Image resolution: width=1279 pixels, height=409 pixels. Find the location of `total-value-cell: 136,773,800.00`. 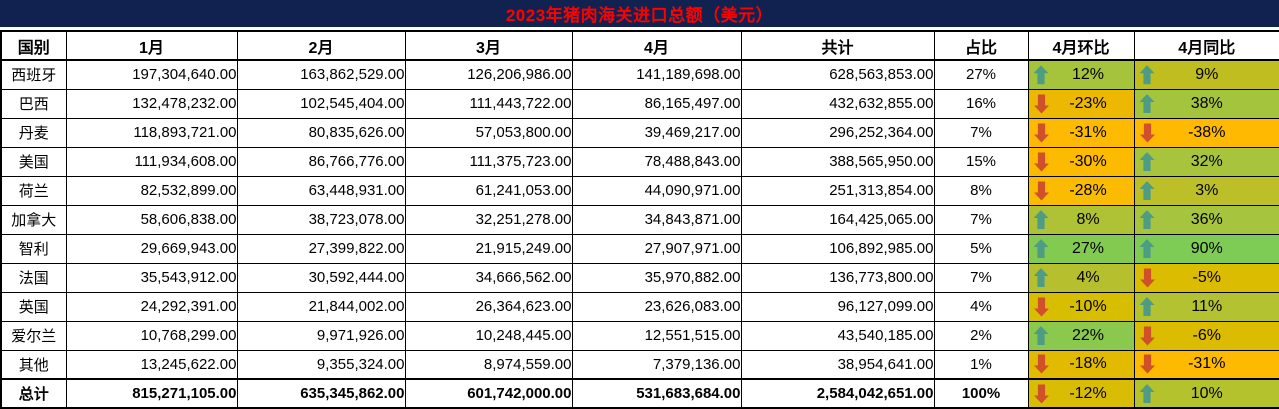

total-value-cell: 136,773,800.00 is located at coordinates (837, 277).